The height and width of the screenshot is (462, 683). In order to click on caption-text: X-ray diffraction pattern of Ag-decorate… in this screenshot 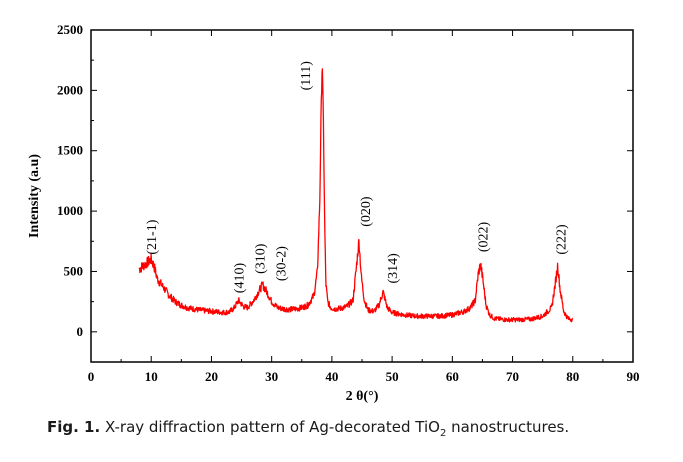, I will do `click(270, 427)`.